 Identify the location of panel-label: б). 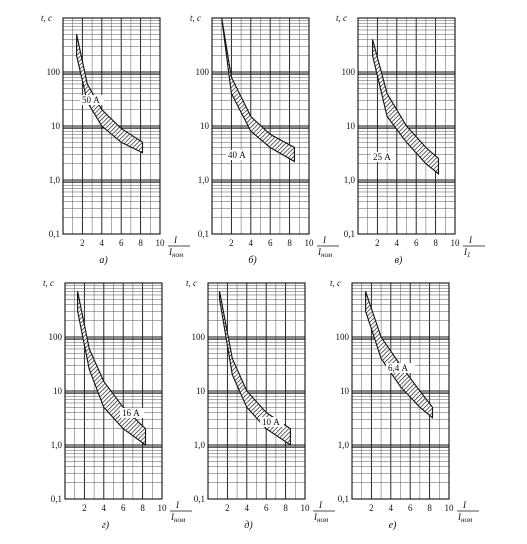
(252, 260).